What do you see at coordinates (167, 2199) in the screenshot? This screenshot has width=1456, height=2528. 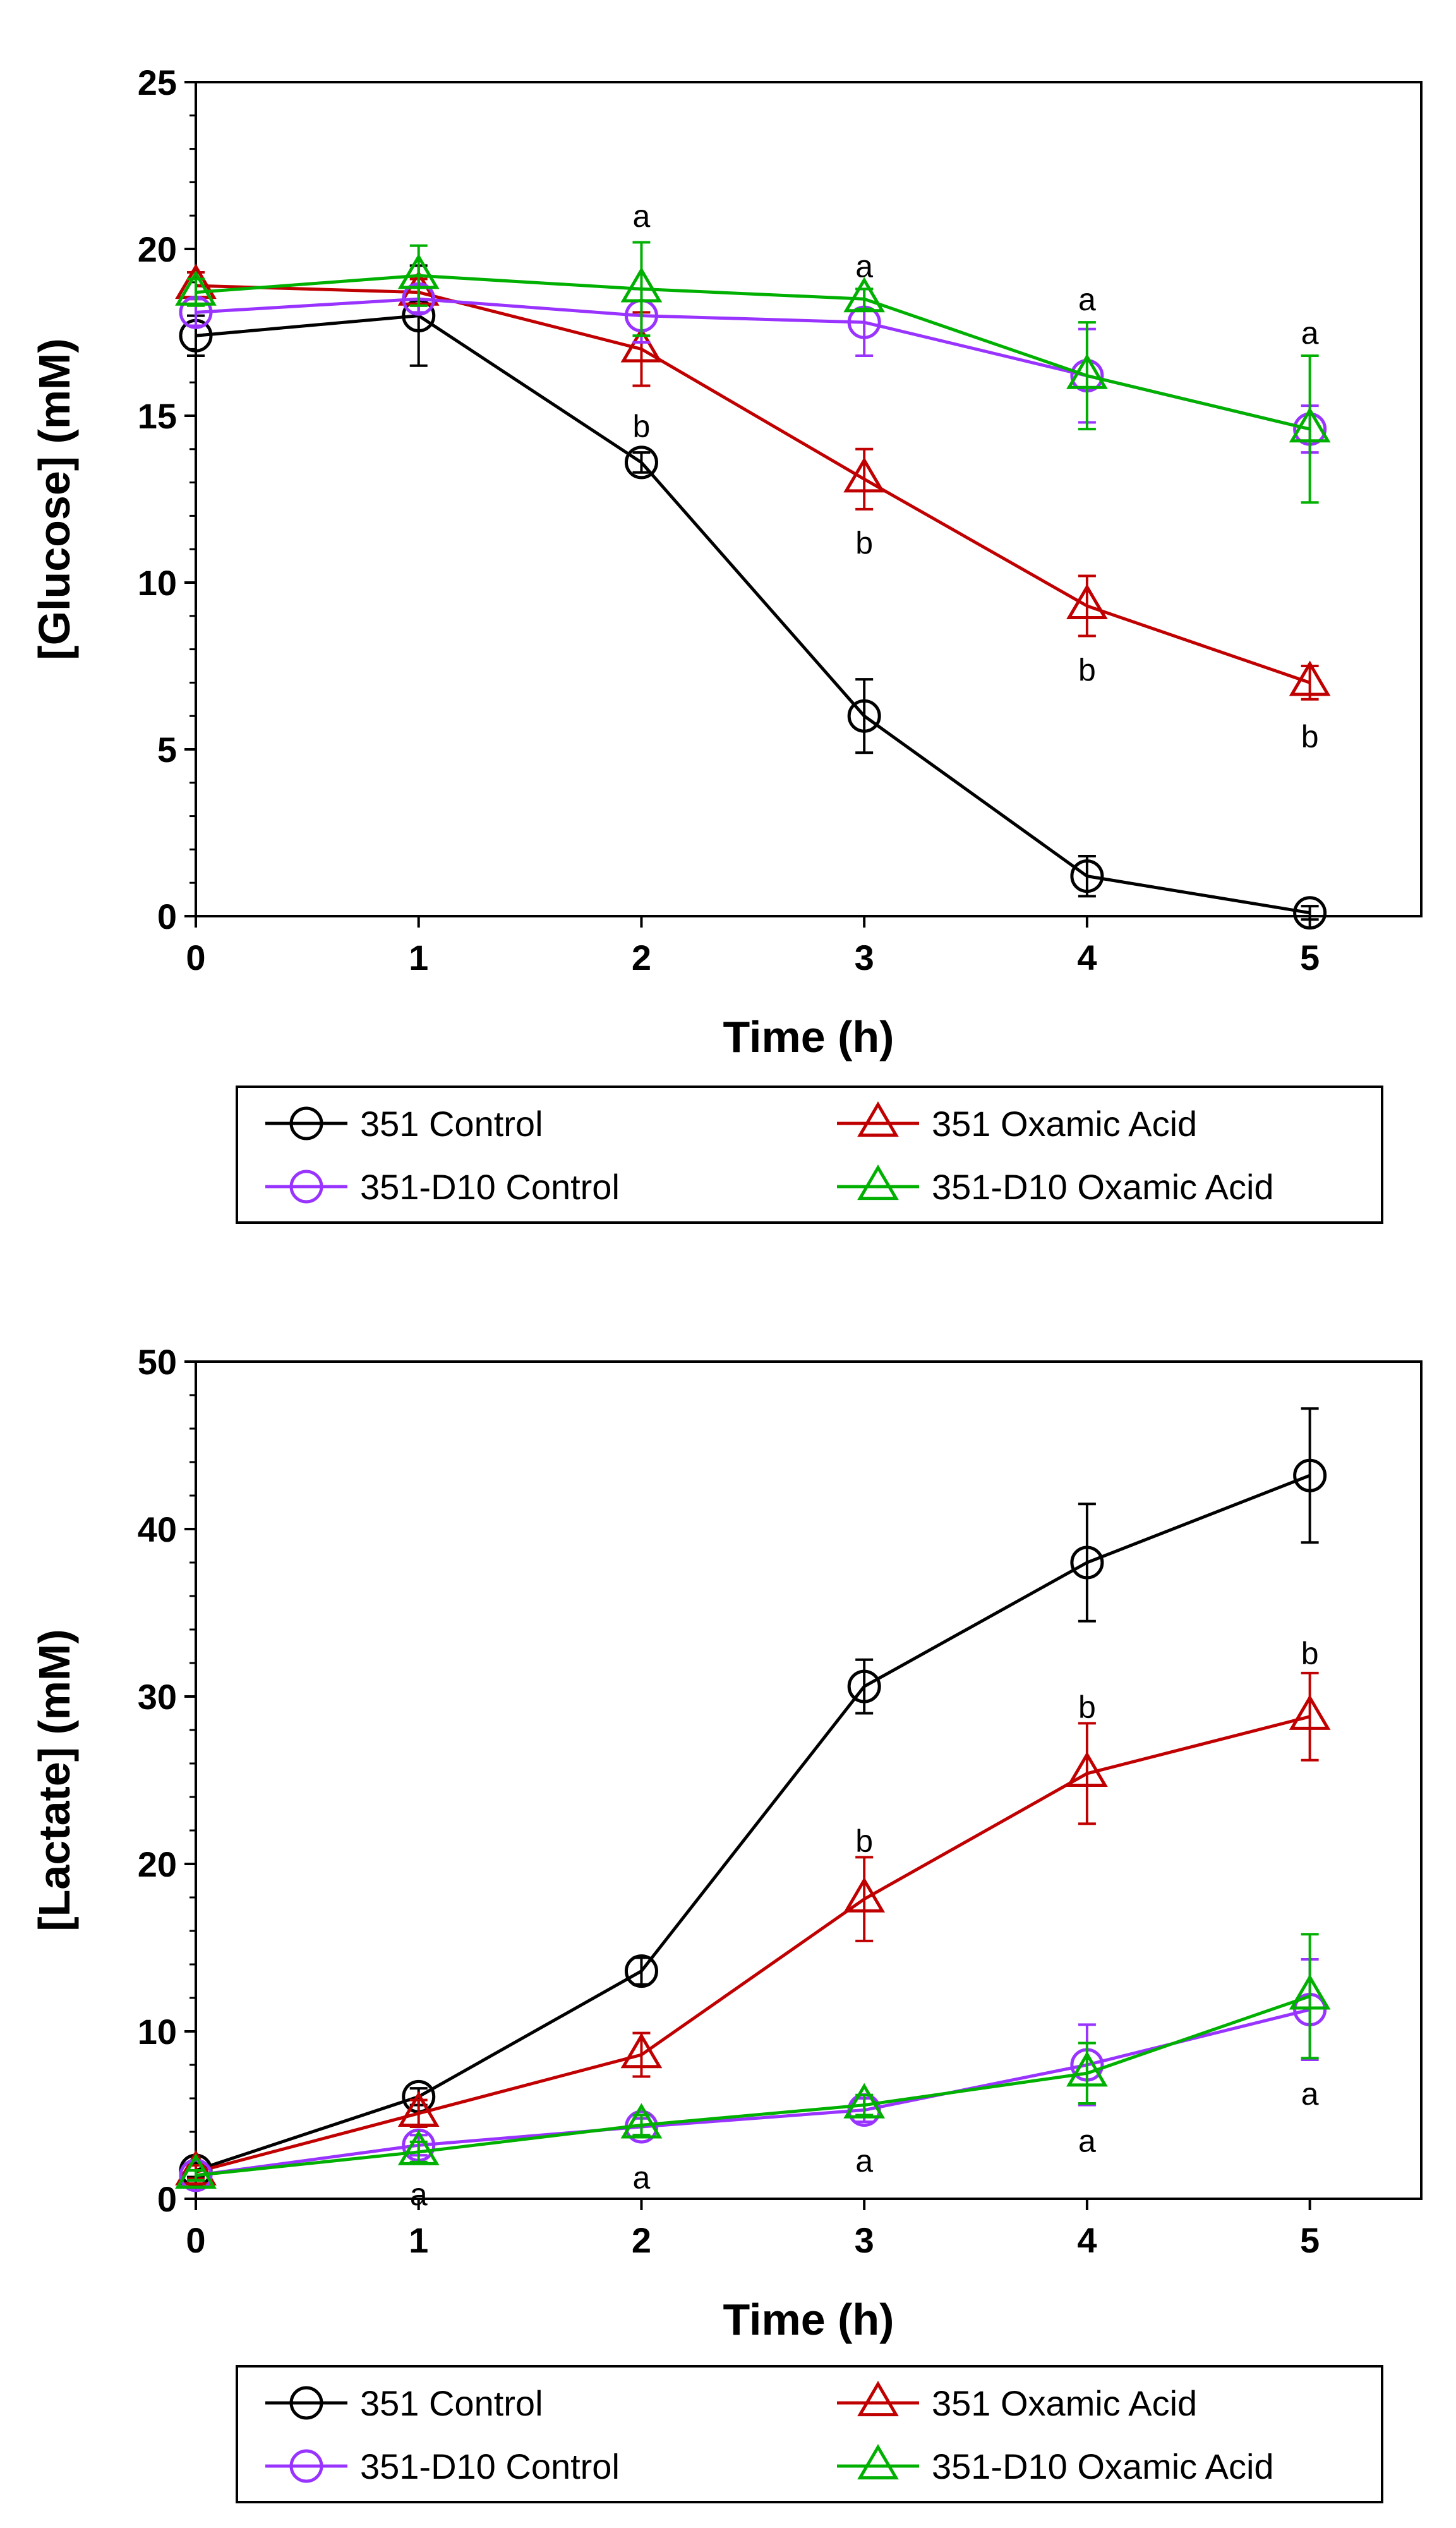 I see `lactate-y-tick-label: 0` at bounding box center [167, 2199].